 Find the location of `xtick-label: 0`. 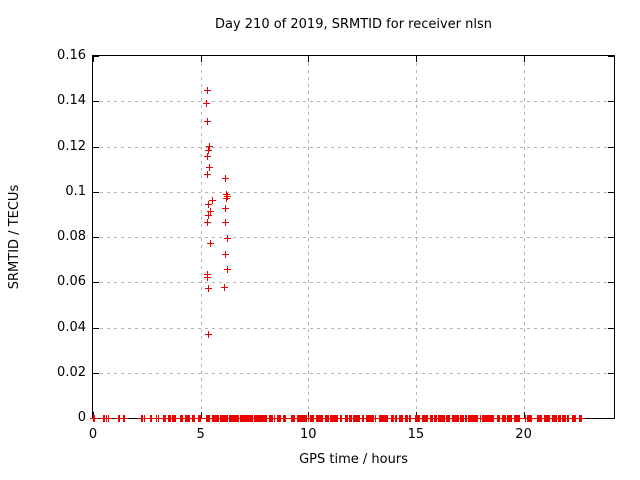

xtick-label: 0 is located at coordinates (93, 434).